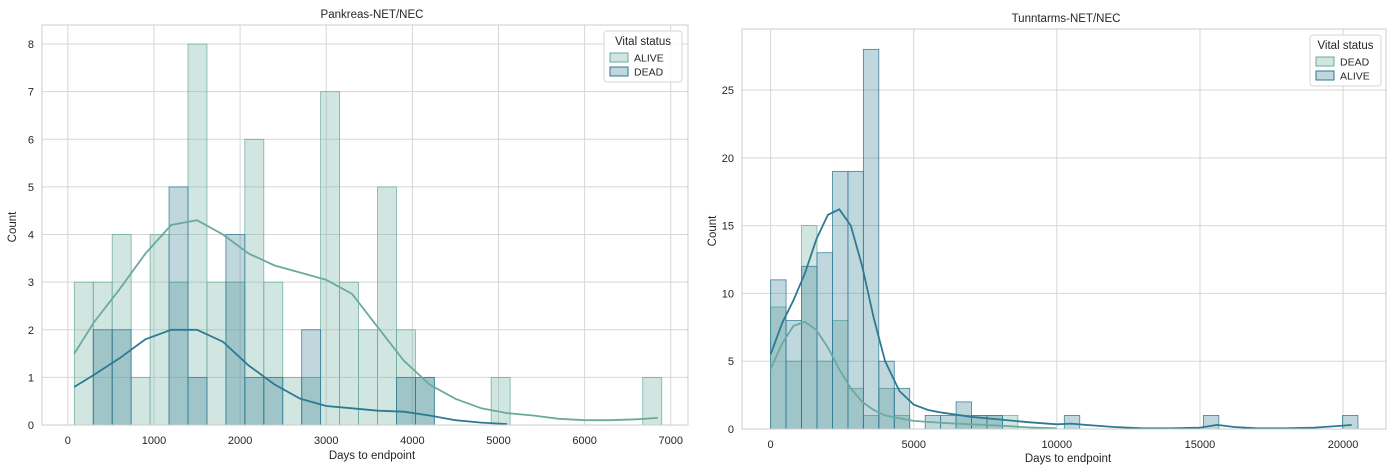  I want to click on x-tick-label: 20000, so click(1343, 445).